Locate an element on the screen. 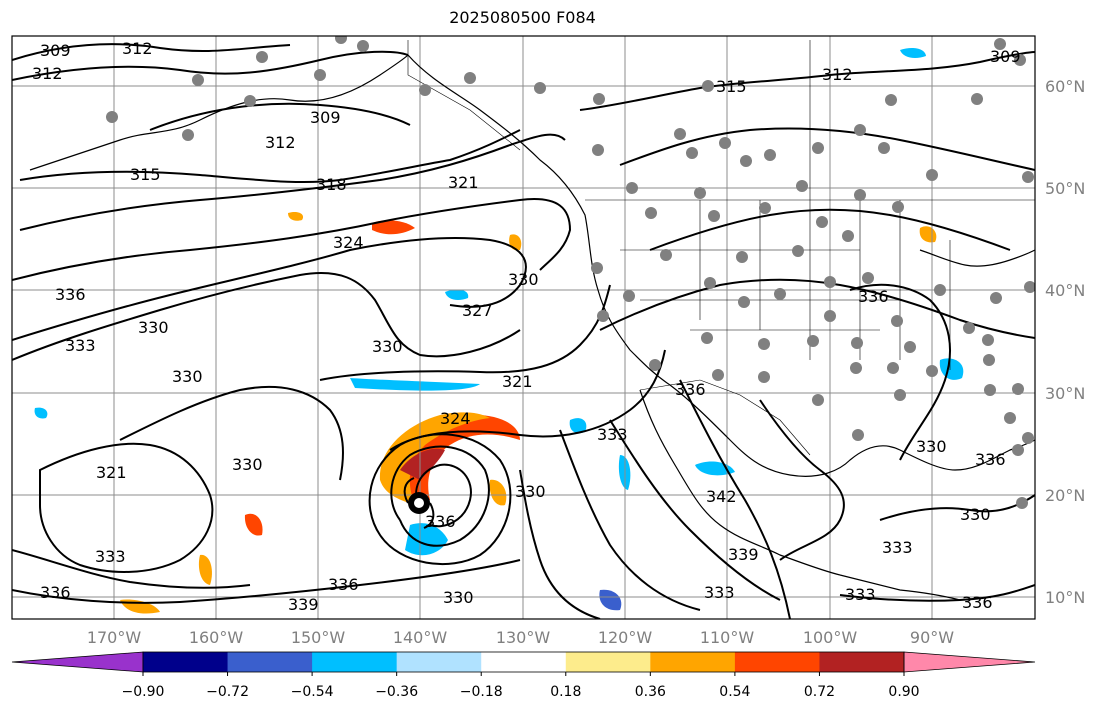 This screenshot has height=712, width=1105. colorbar-tick-label: −0.90 is located at coordinates (143, 692).